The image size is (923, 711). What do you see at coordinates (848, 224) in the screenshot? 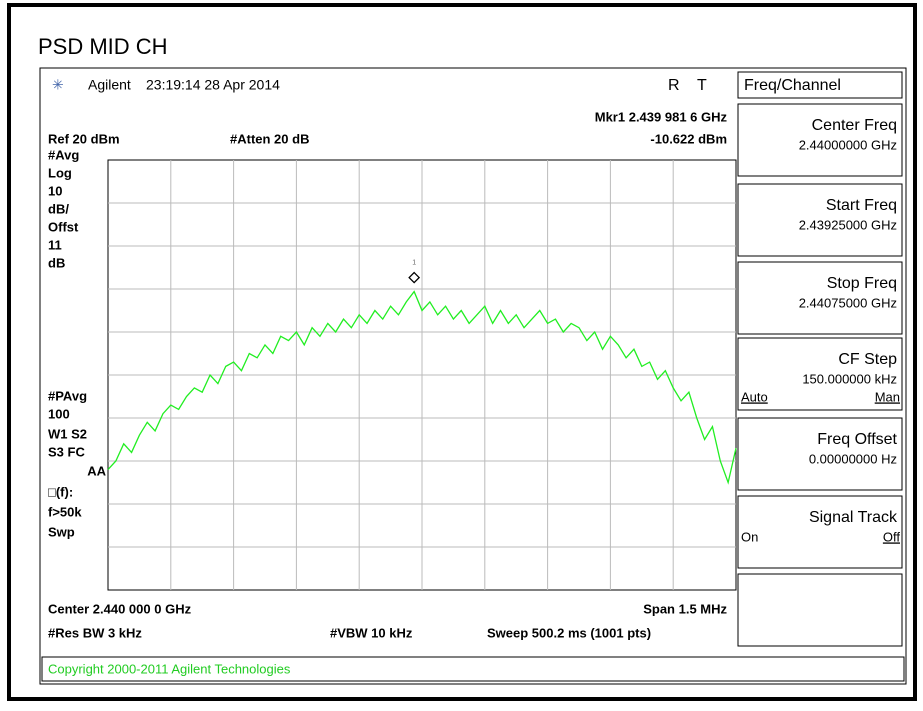
I see `softkey-value: 2.43925000 GHz` at bounding box center [848, 224].